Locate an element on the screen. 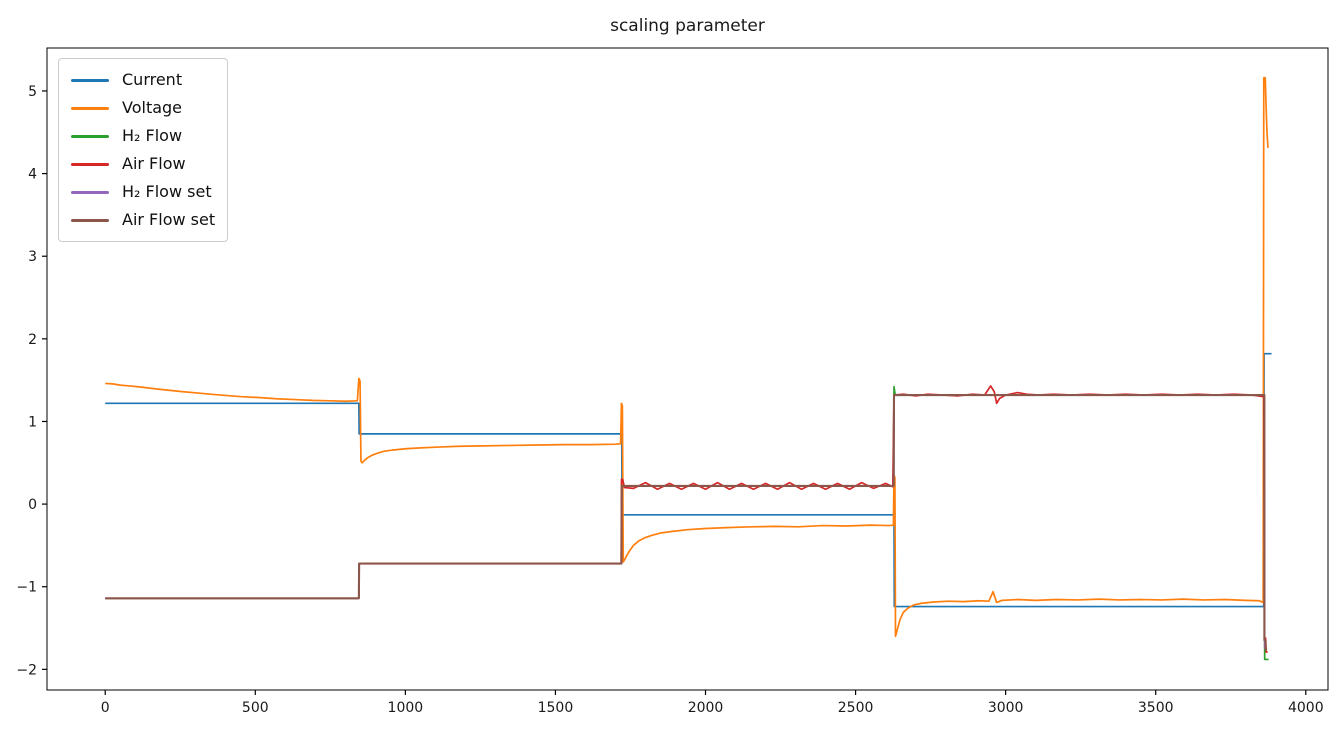 This screenshot has height=731, width=1343. y-axis-tick-label: −2 is located at coordinates (26, 670).